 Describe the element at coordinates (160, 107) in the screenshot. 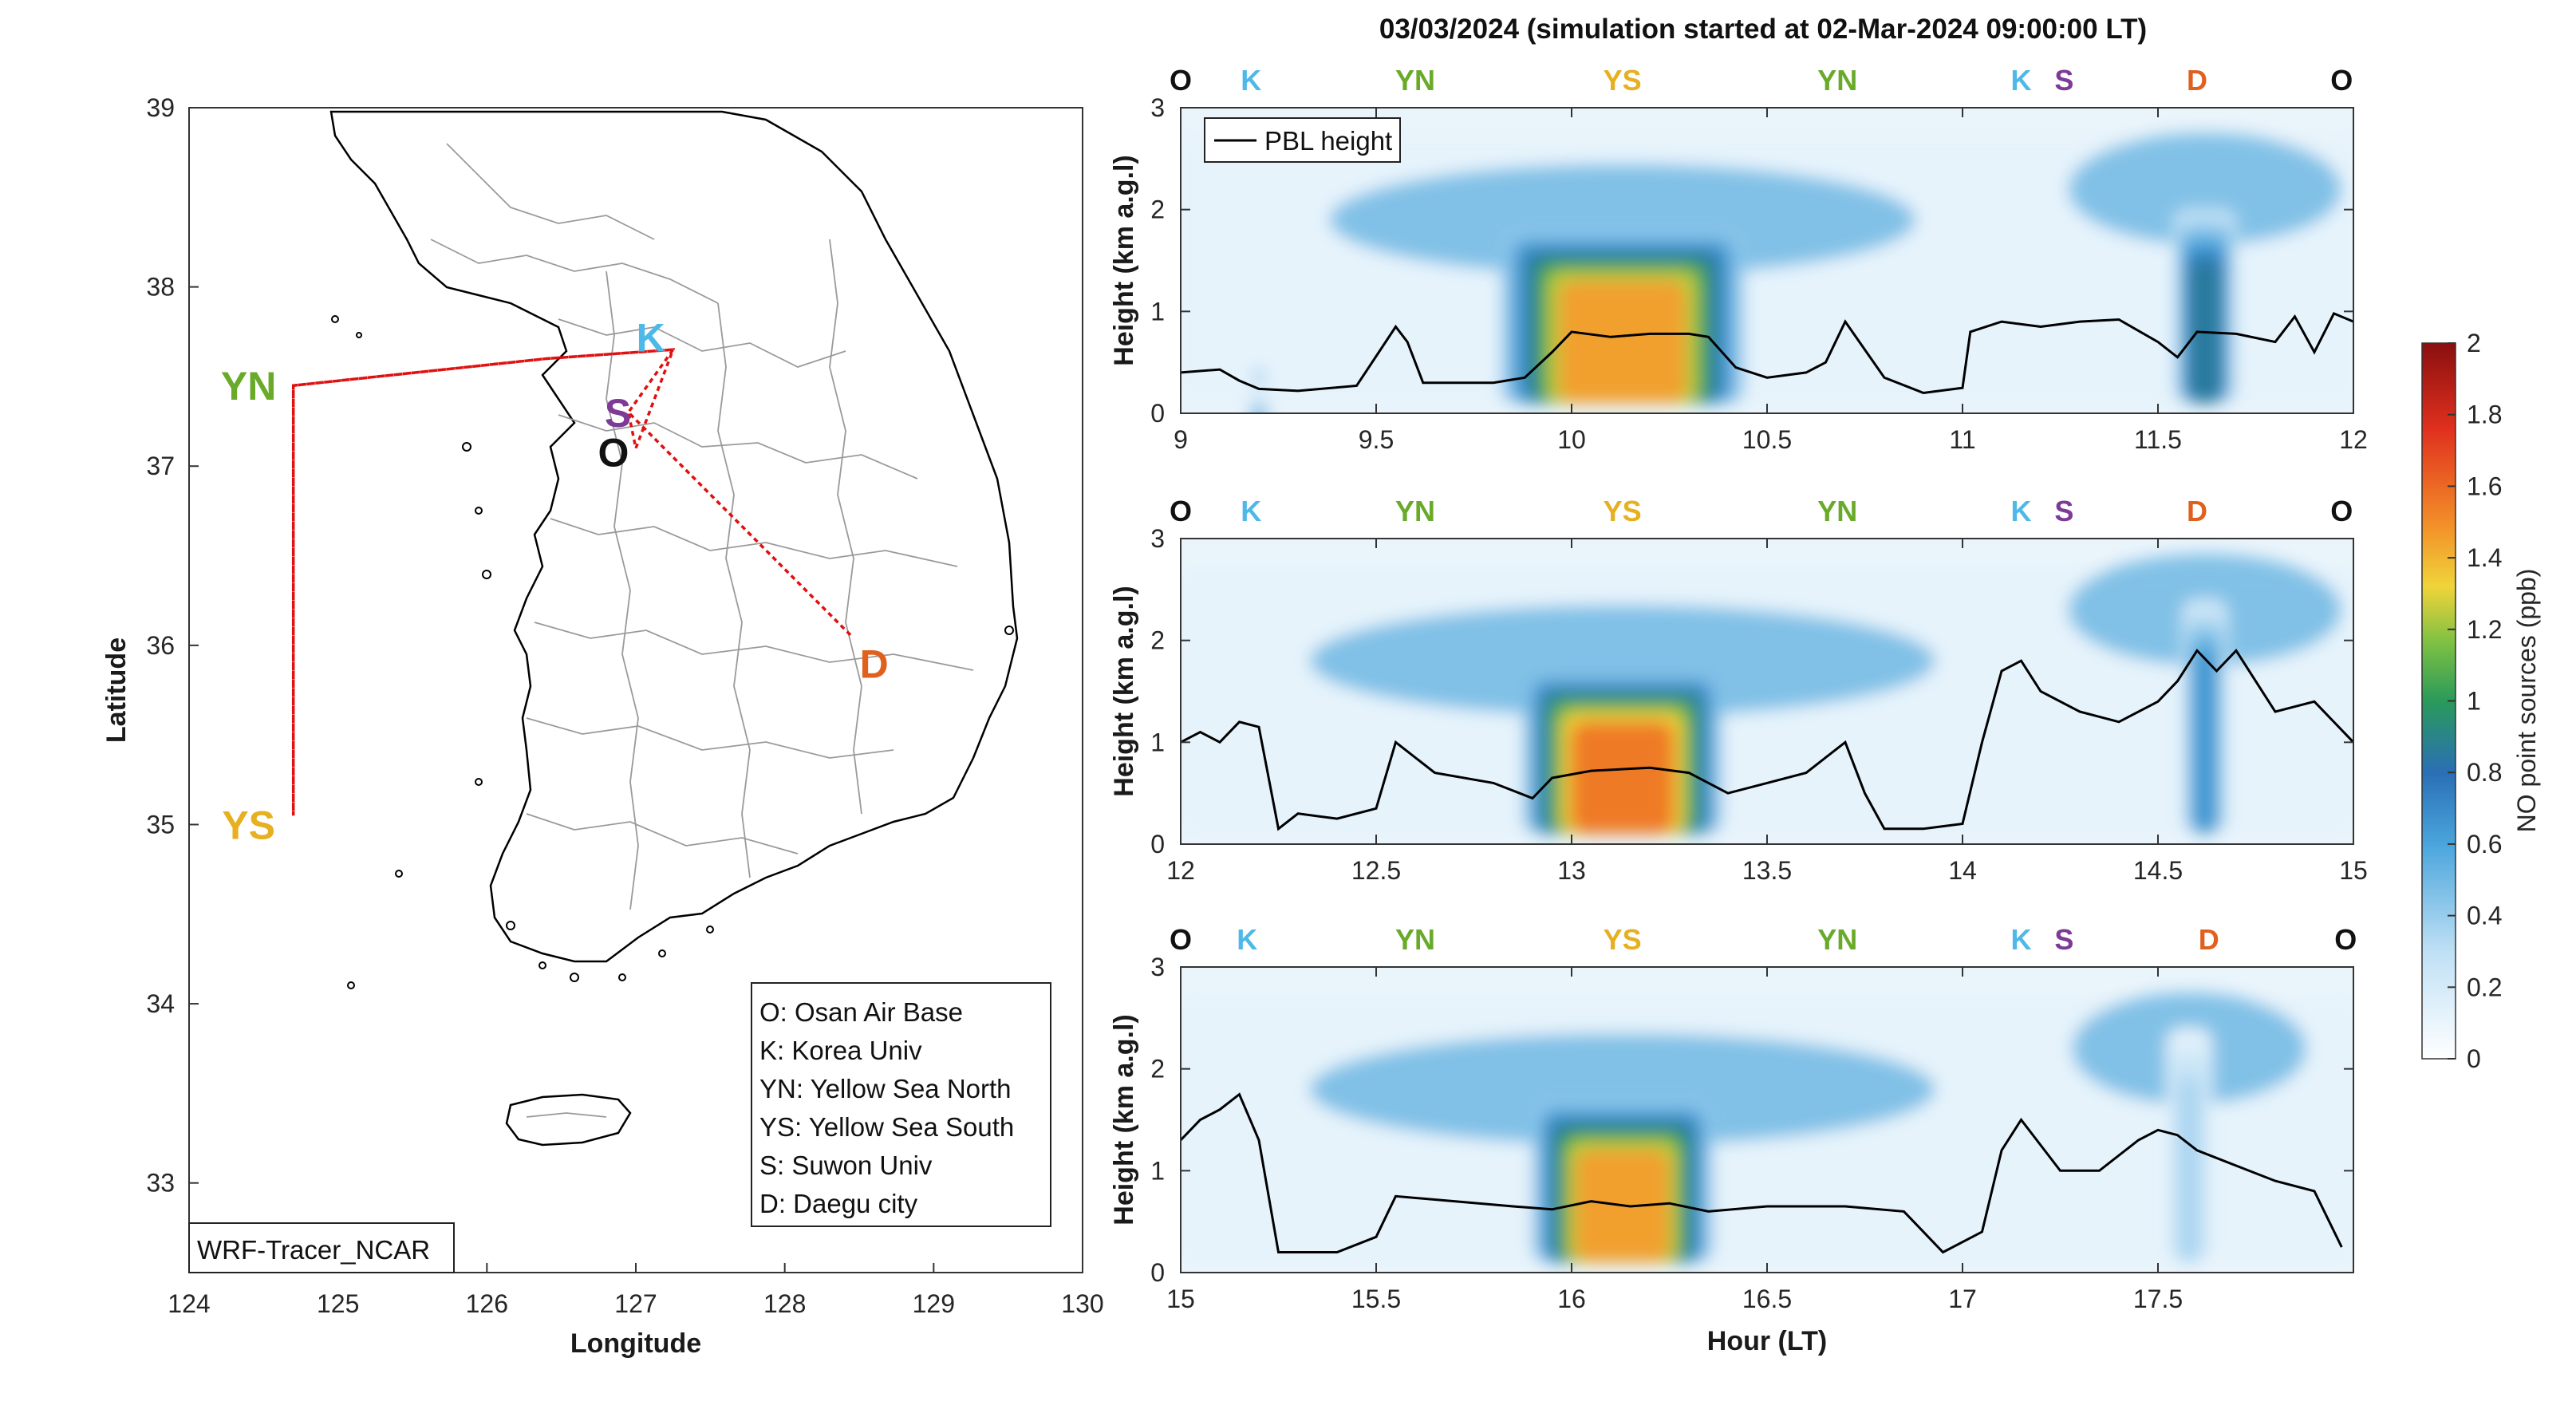

I see `map-ytick-label: 39` at that location.